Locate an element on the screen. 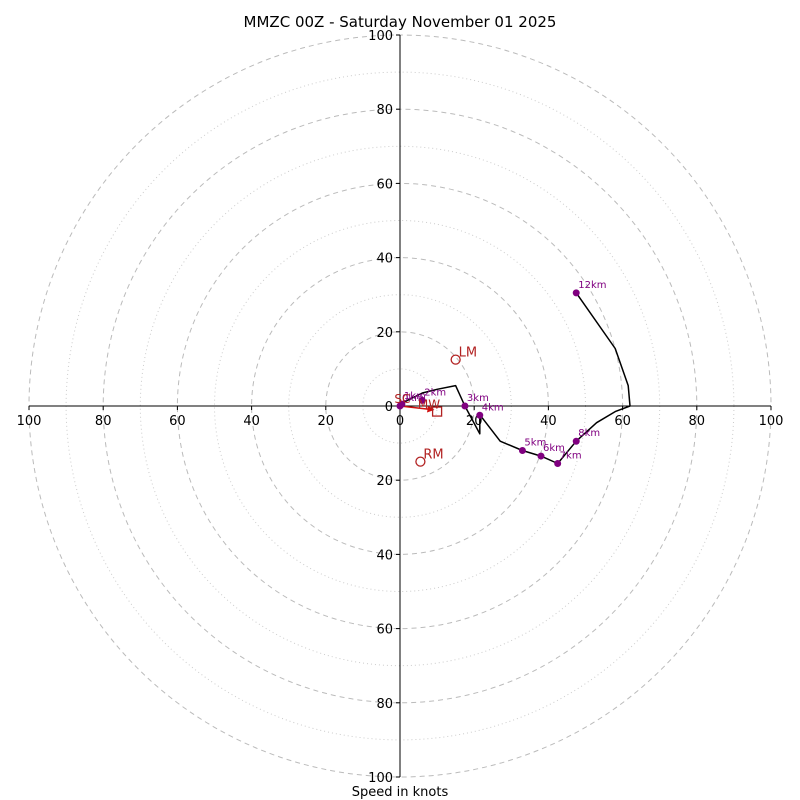 The width and height of the screenshot is (800, 800). sc-label: SC is located at coordinates (402, 399).